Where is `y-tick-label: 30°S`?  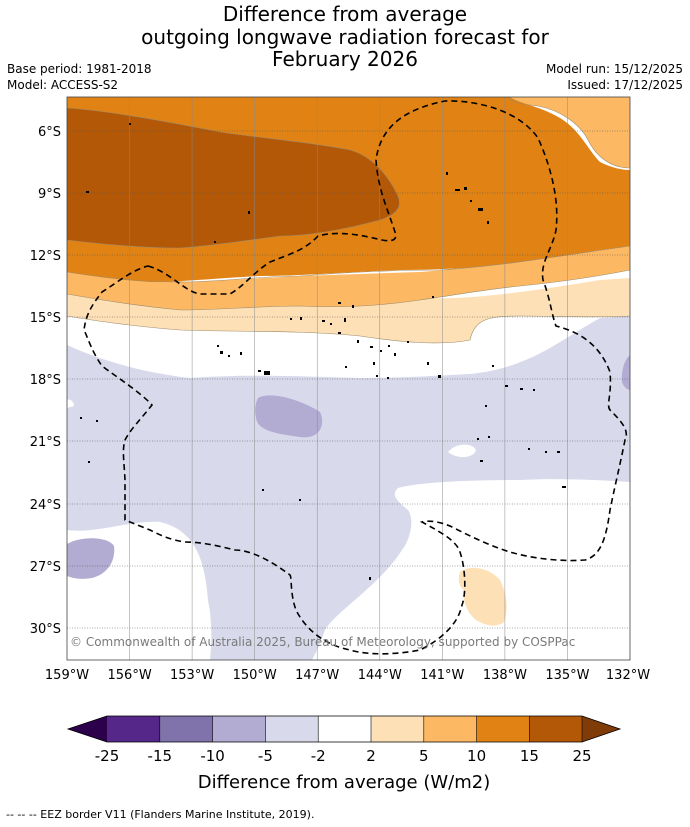
y-tick-label: 30°S is located at coordinates (45, 629).